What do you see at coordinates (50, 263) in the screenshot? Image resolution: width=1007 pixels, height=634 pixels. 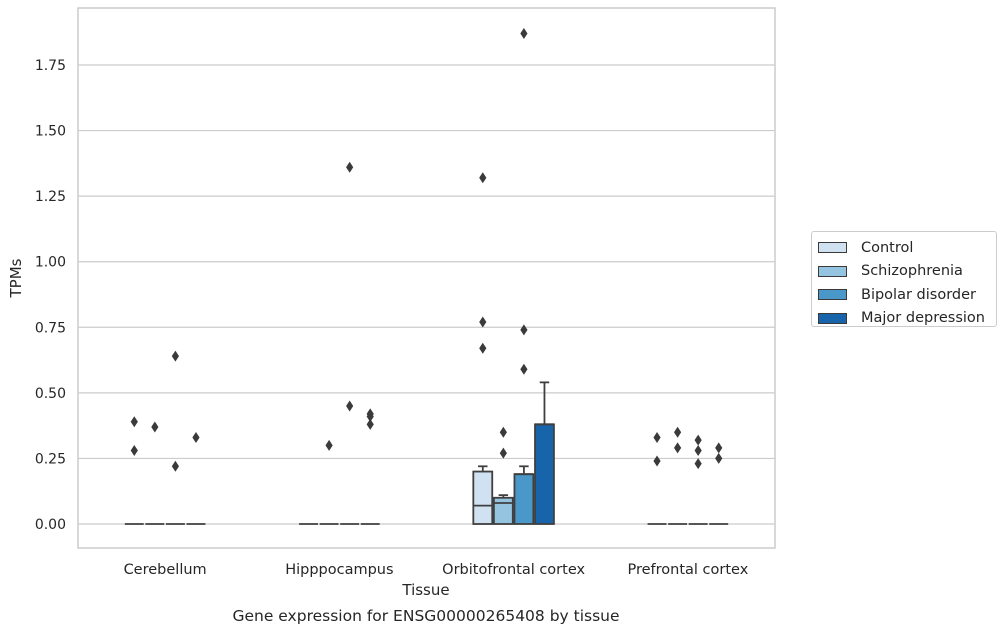 I see `y-tick-label: 1.00` at bounding box center [50, 263].